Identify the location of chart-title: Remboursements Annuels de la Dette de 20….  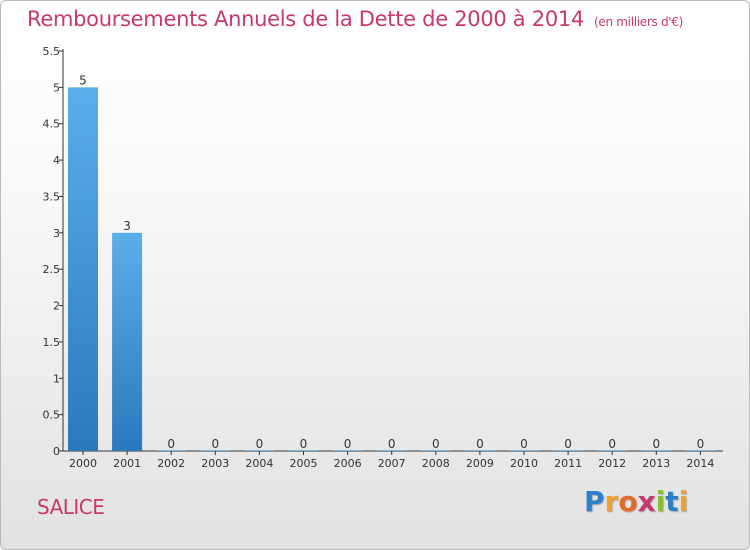
(355, 19).